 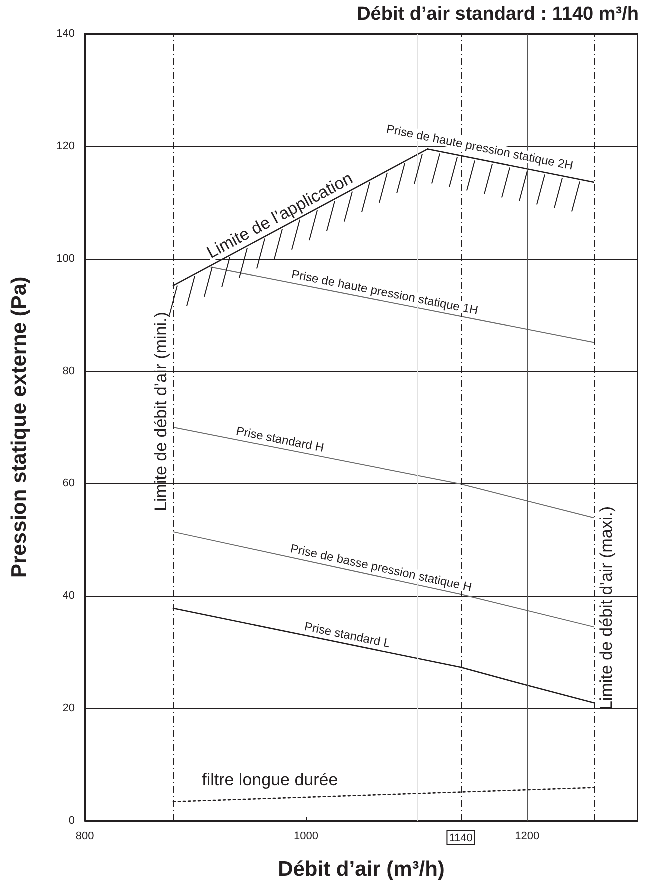 What do you see at coordinates (68, 371) in the screenshot?
I see `y-tick-label: 80` at bounding box center [68, 371].